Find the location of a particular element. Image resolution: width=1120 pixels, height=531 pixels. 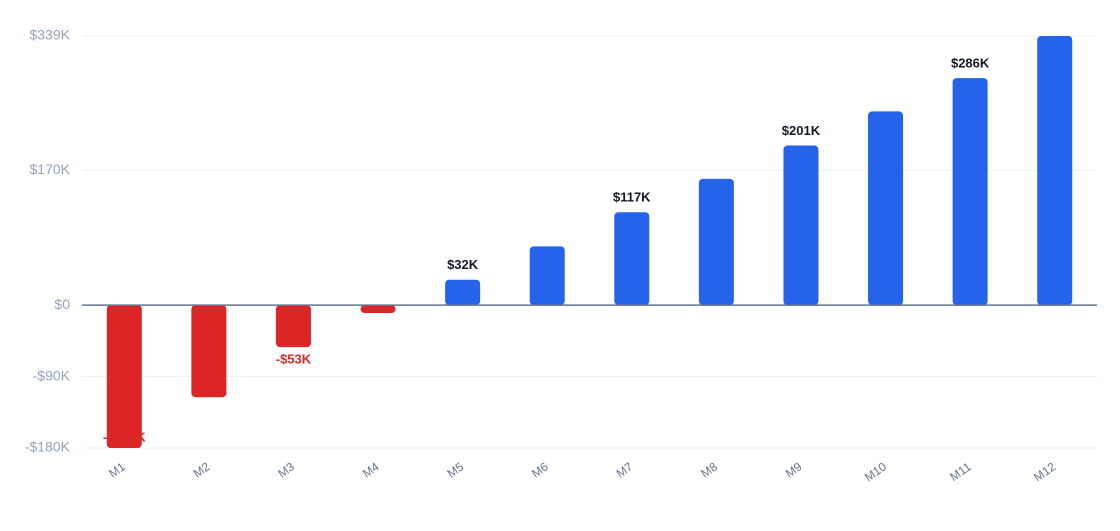

x-tick-label: M5 is located at coordinates (455, 469).